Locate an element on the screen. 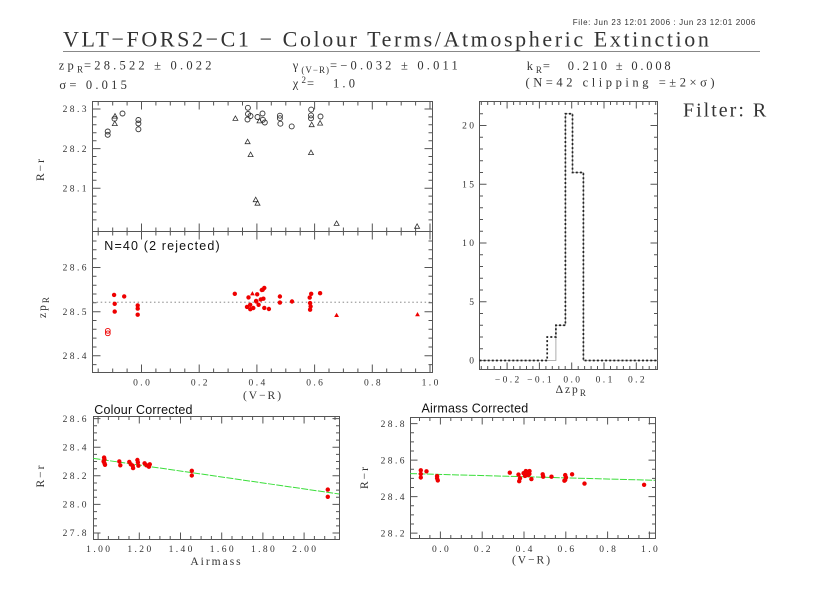  svg-text: 10 is located at coordinates (469, 244).